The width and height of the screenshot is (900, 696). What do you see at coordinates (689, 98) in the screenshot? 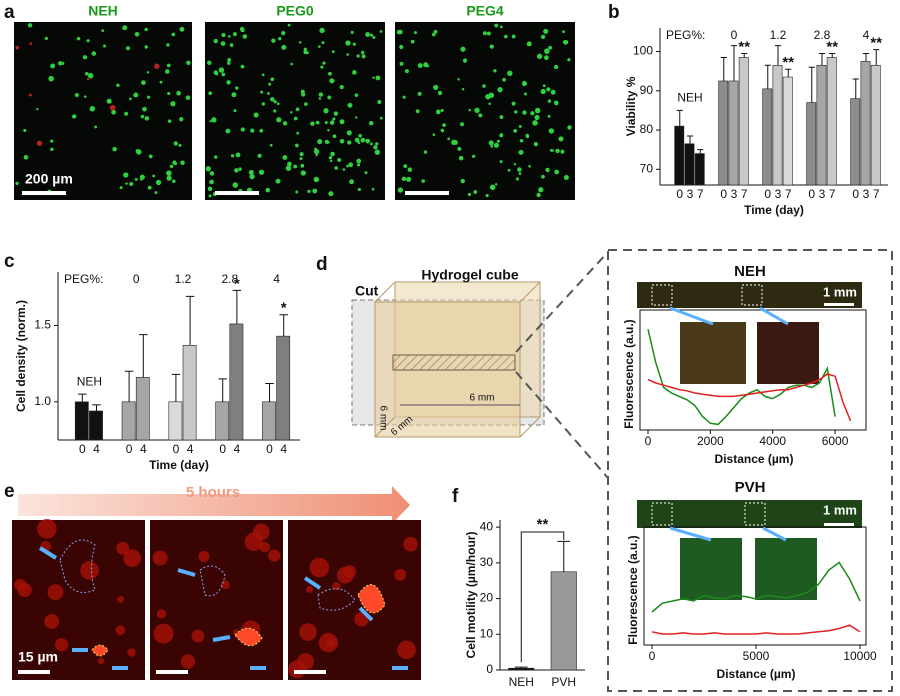
I see `group-label: NEH` at bounding box center [689, 98].